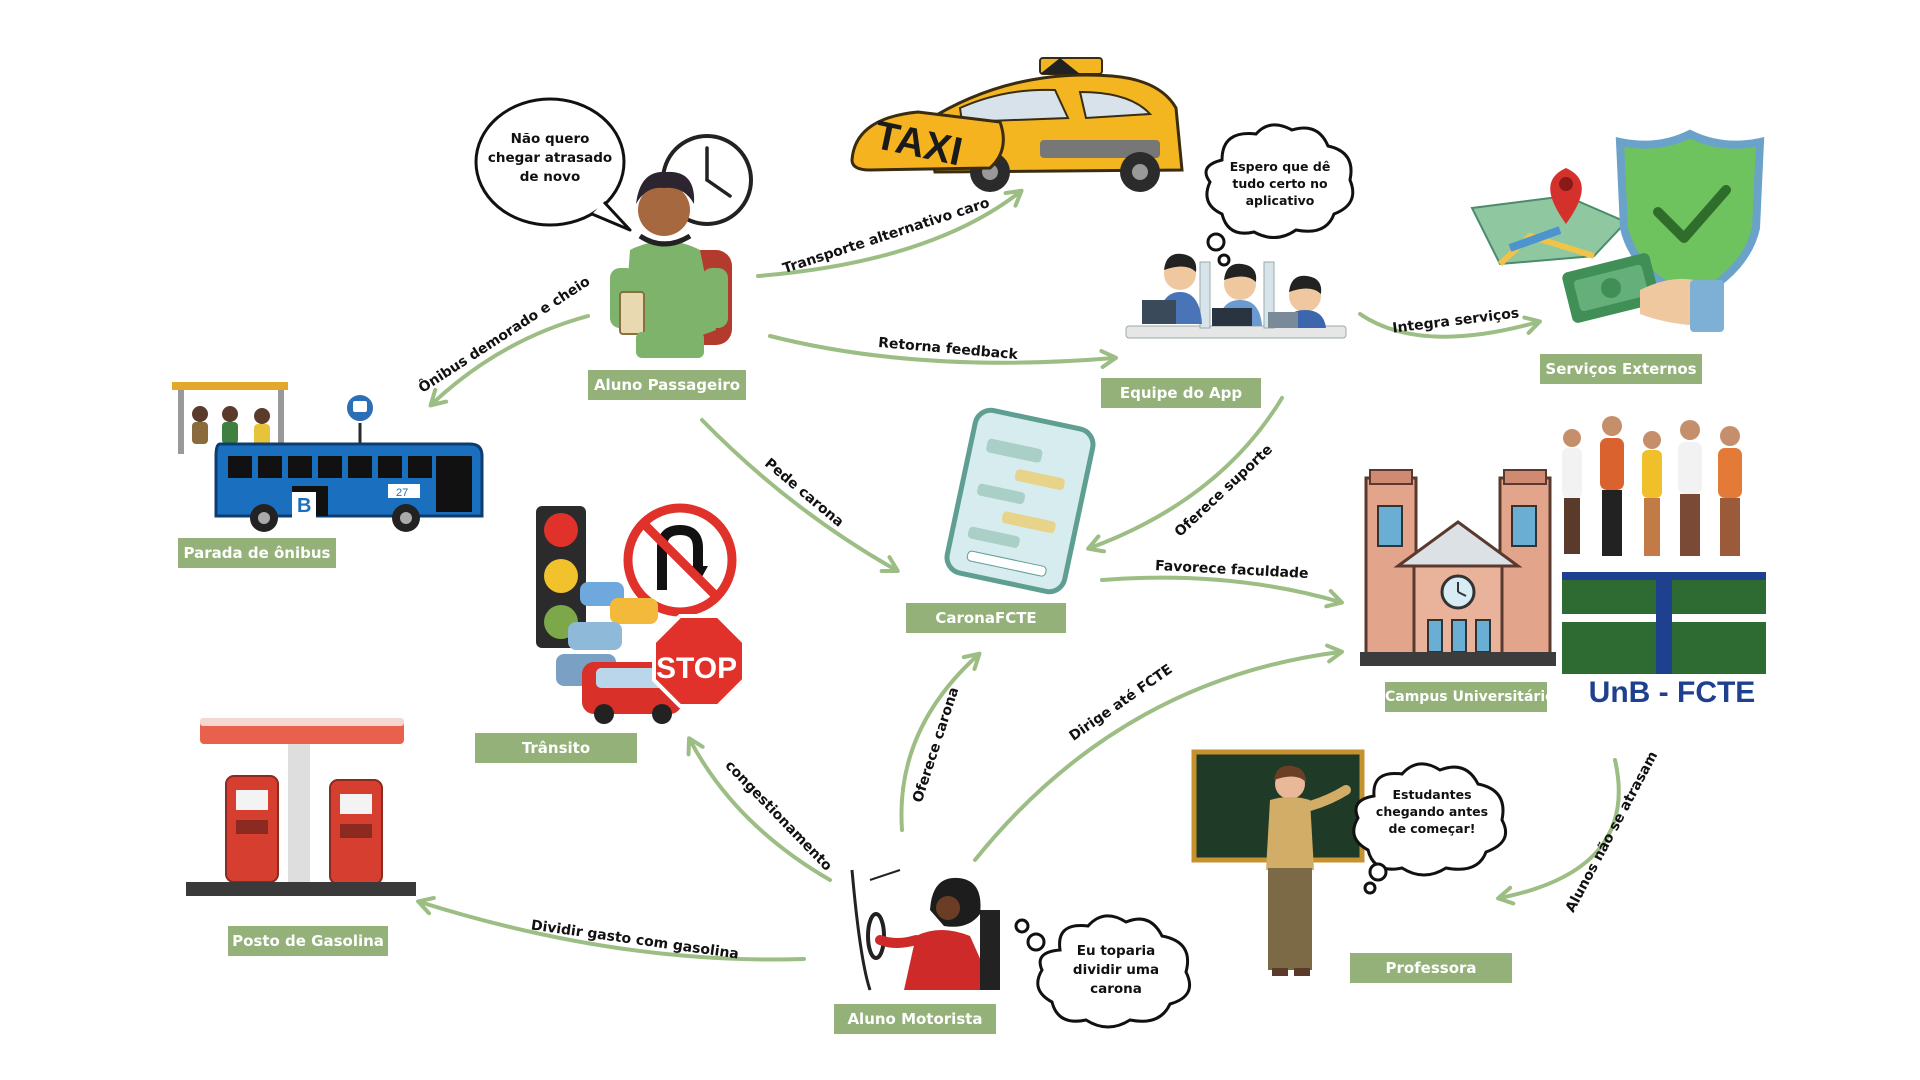 The width and height of the screenshot is (1920, 1080). I want to click on thought-bubble-equipe, so click(1279, 195).